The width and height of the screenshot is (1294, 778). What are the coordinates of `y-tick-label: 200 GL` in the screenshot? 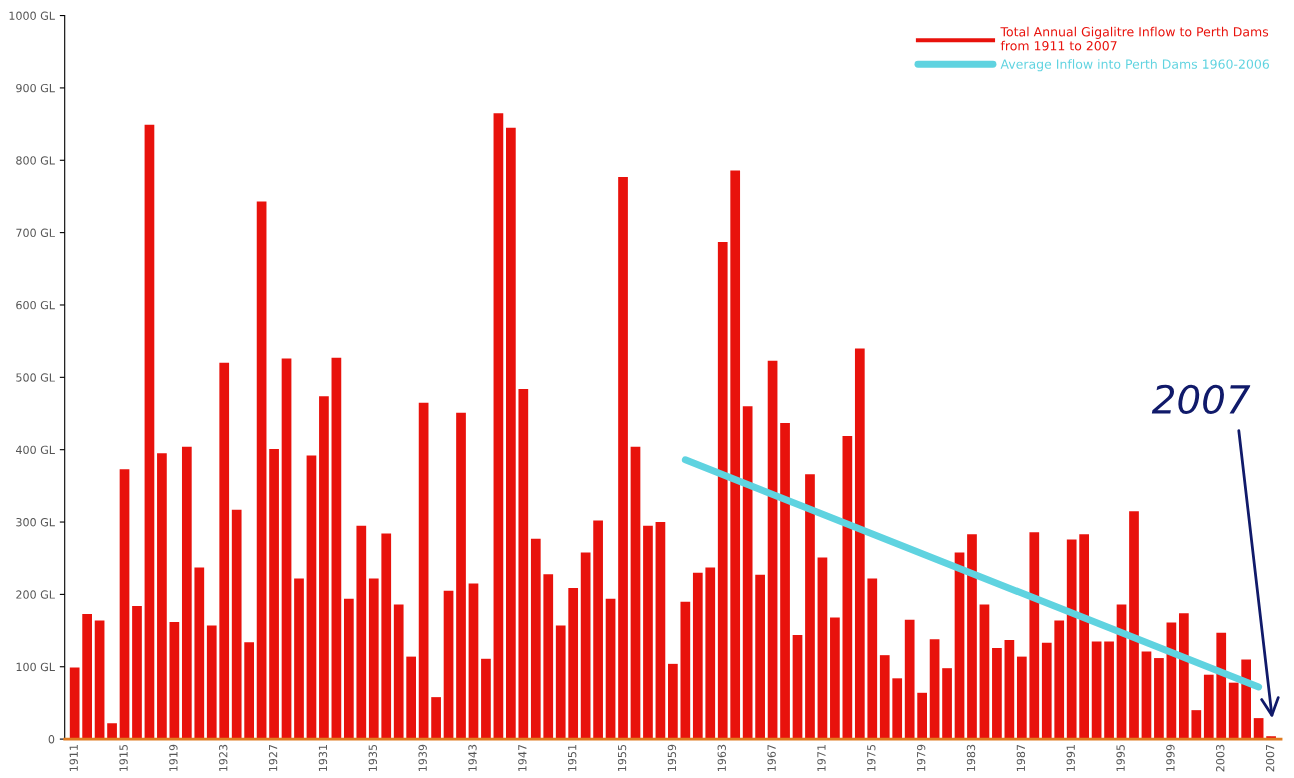 It's located at (35, 594).